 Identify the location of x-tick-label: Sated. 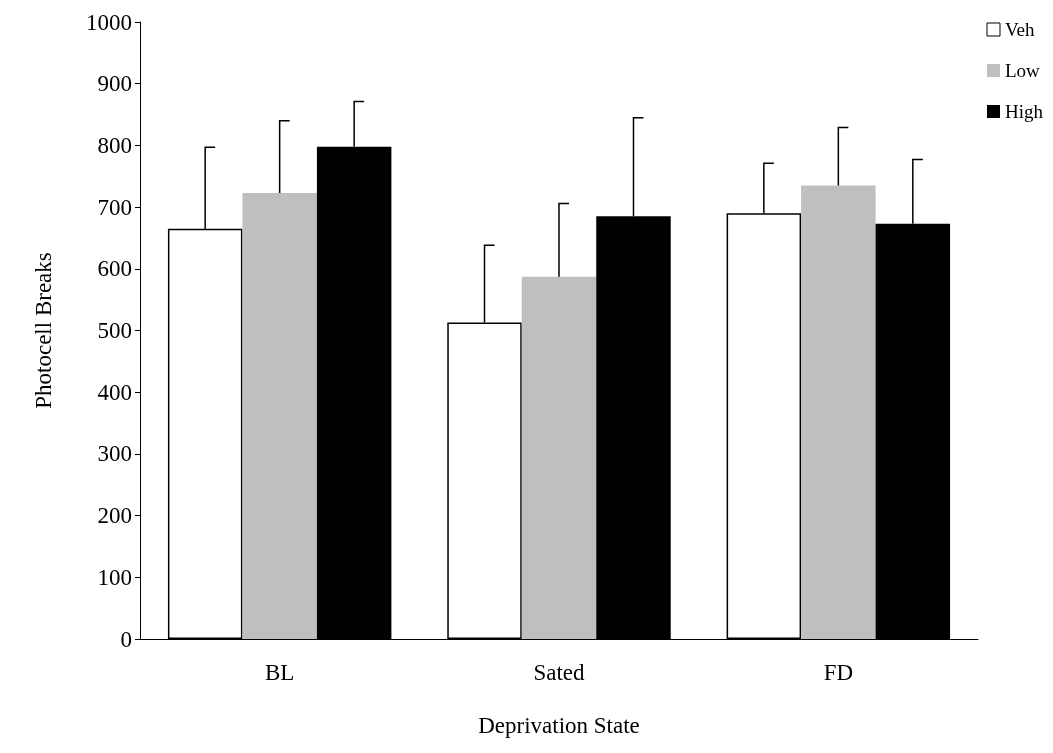
(559, 672).